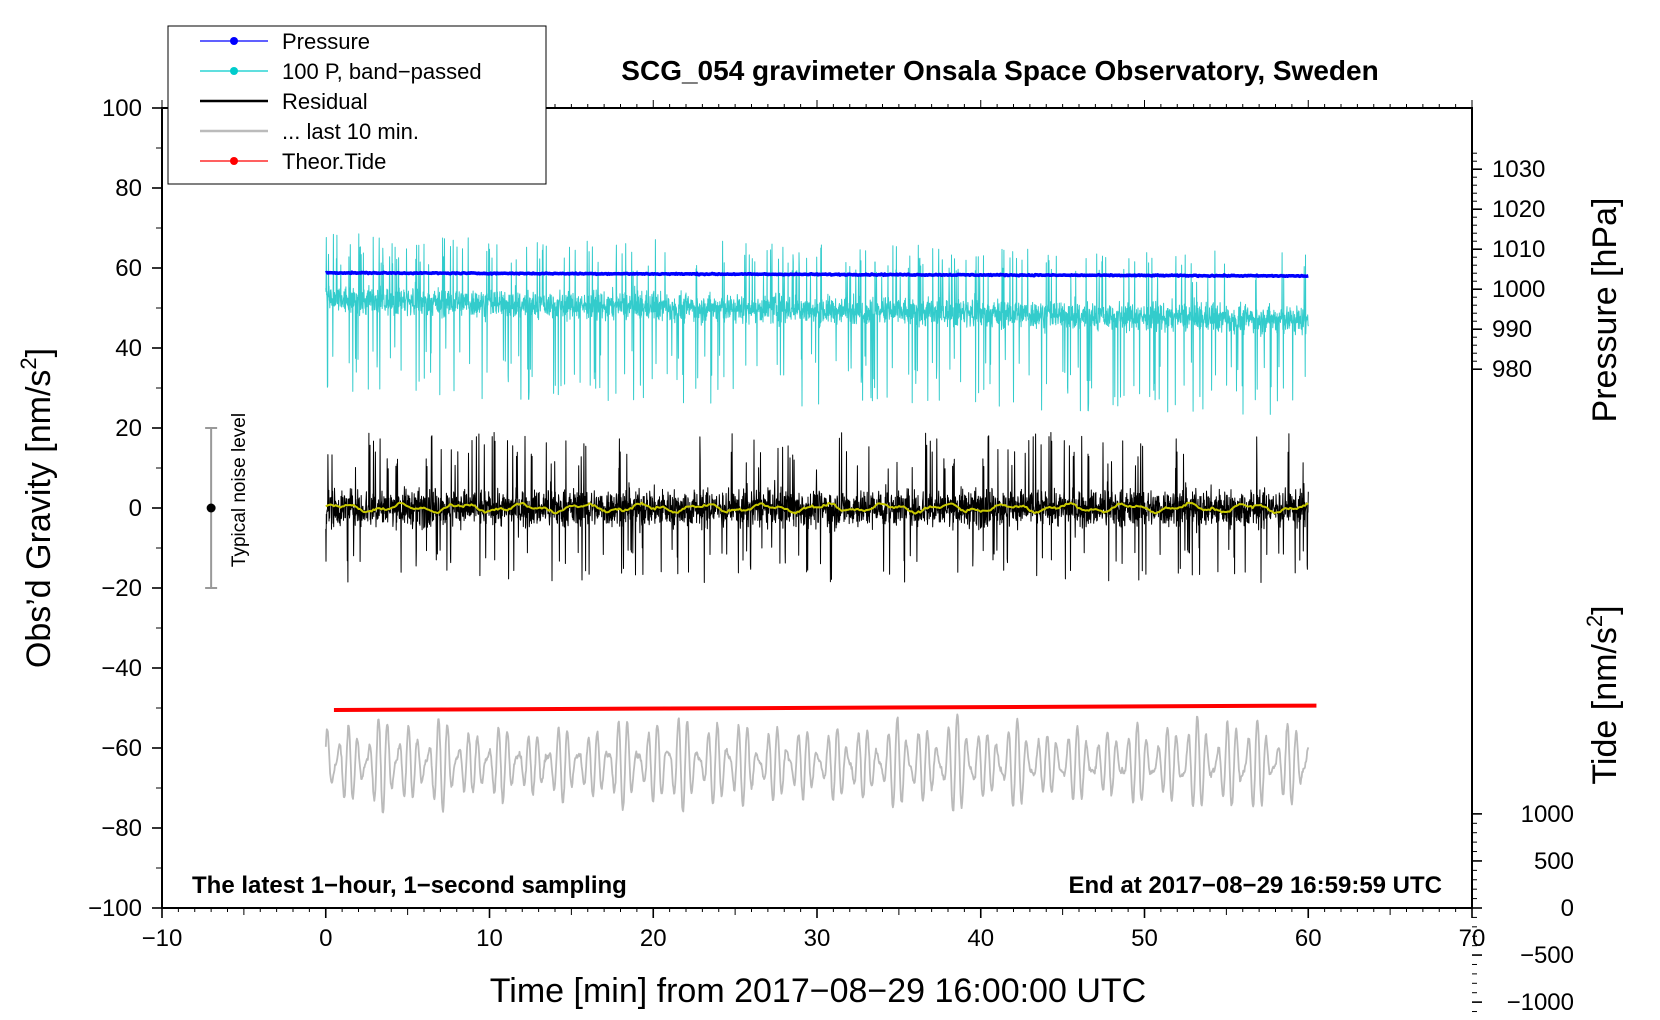 This screenshot has height=1020, width=1660. Describe the element at coordinates (1512, 369) in the screenshot. I see `pressure-tick-label: 980` at that location.